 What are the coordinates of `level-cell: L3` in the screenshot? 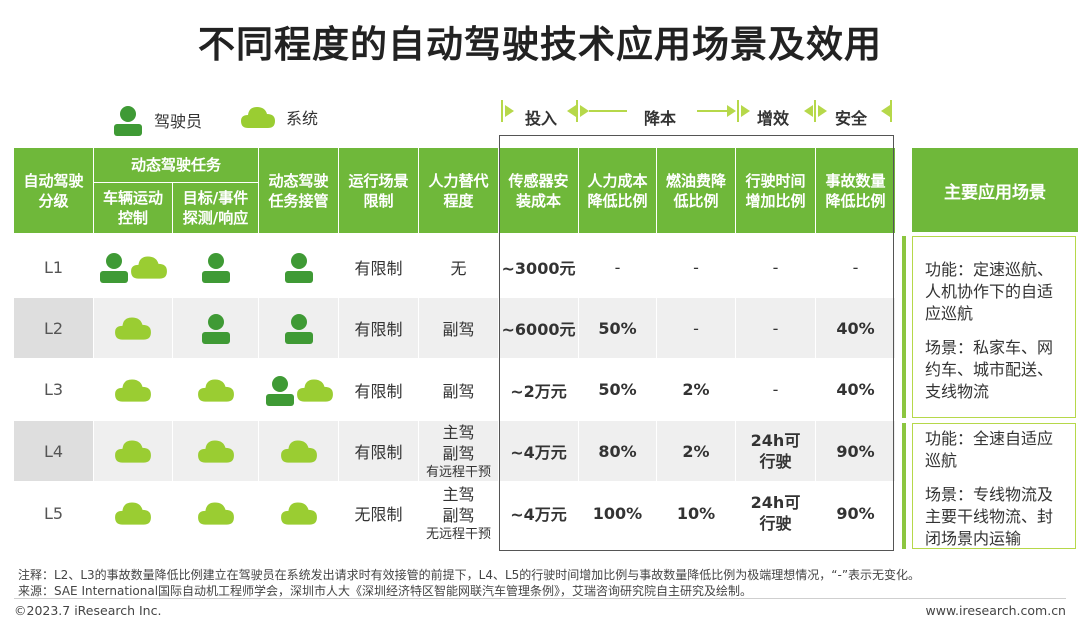 It's located at (53, 389).